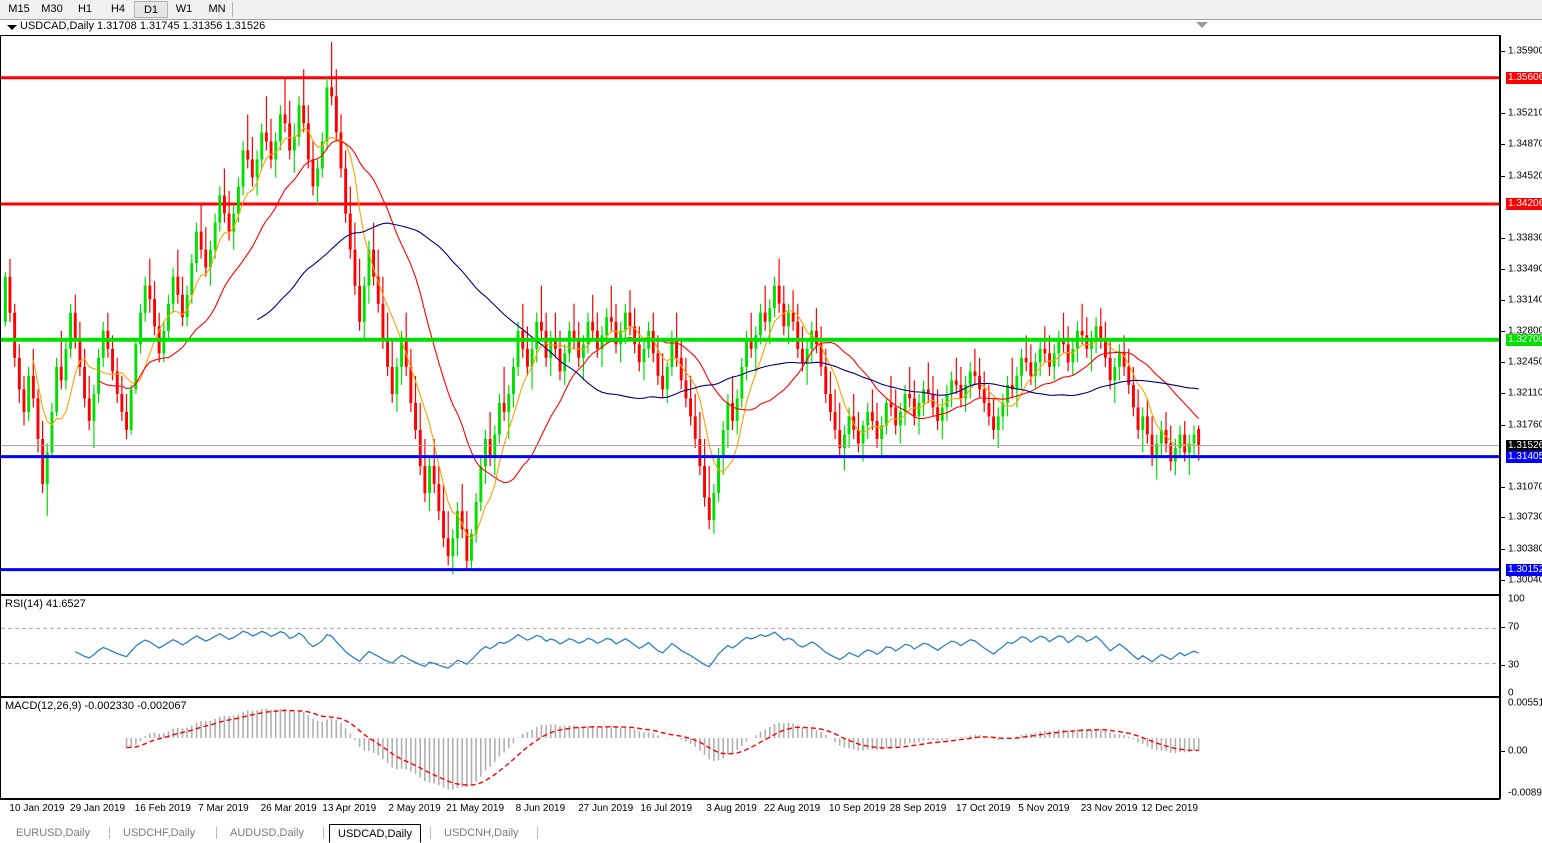 The height and width of the screenshot is (843, 1542). Describe the element at coordinates (1524, 456) in the screenshot. I see `price-level-chip: 1.31405` at that location.